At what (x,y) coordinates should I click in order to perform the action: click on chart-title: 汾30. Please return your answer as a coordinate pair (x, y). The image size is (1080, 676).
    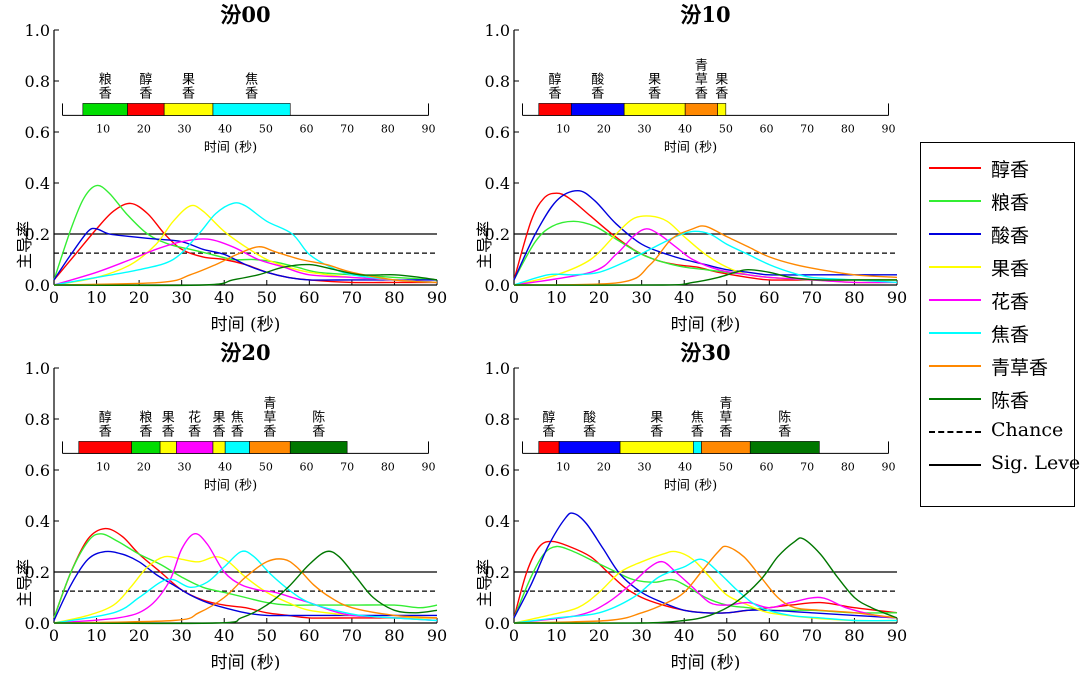
    Looking at the image, I should click on (705, 352).